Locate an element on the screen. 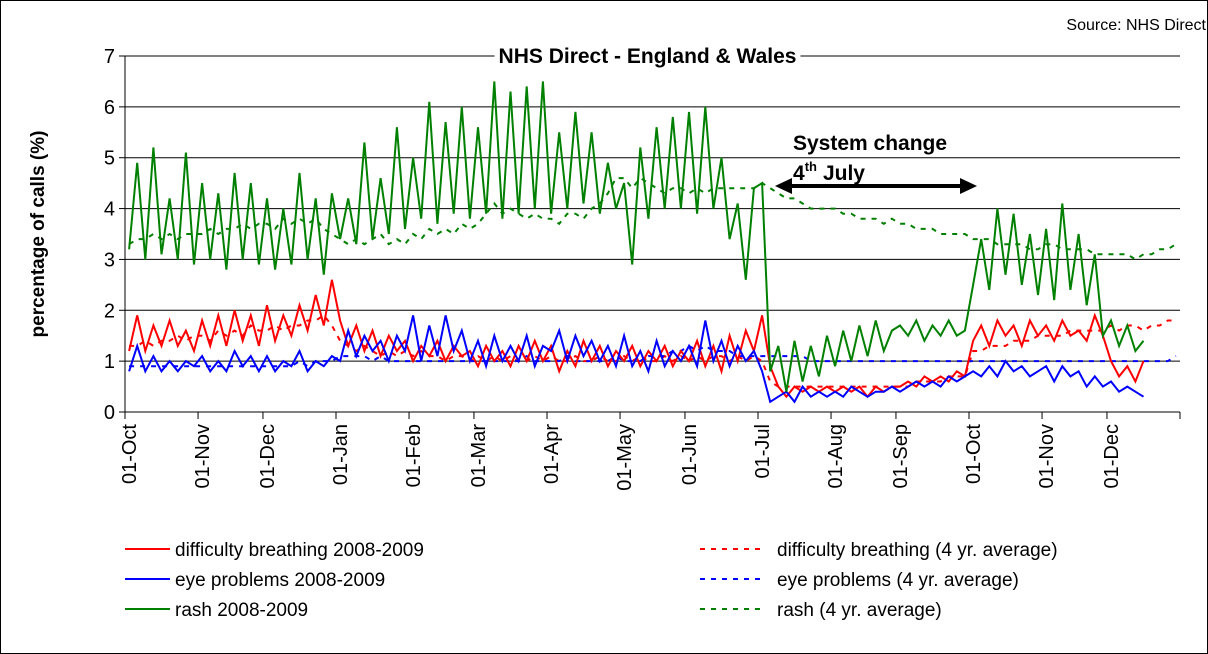 The height and width of the screenshot is (654, 1208). y-tick-label: 4 is located at coordinates (109, 210).